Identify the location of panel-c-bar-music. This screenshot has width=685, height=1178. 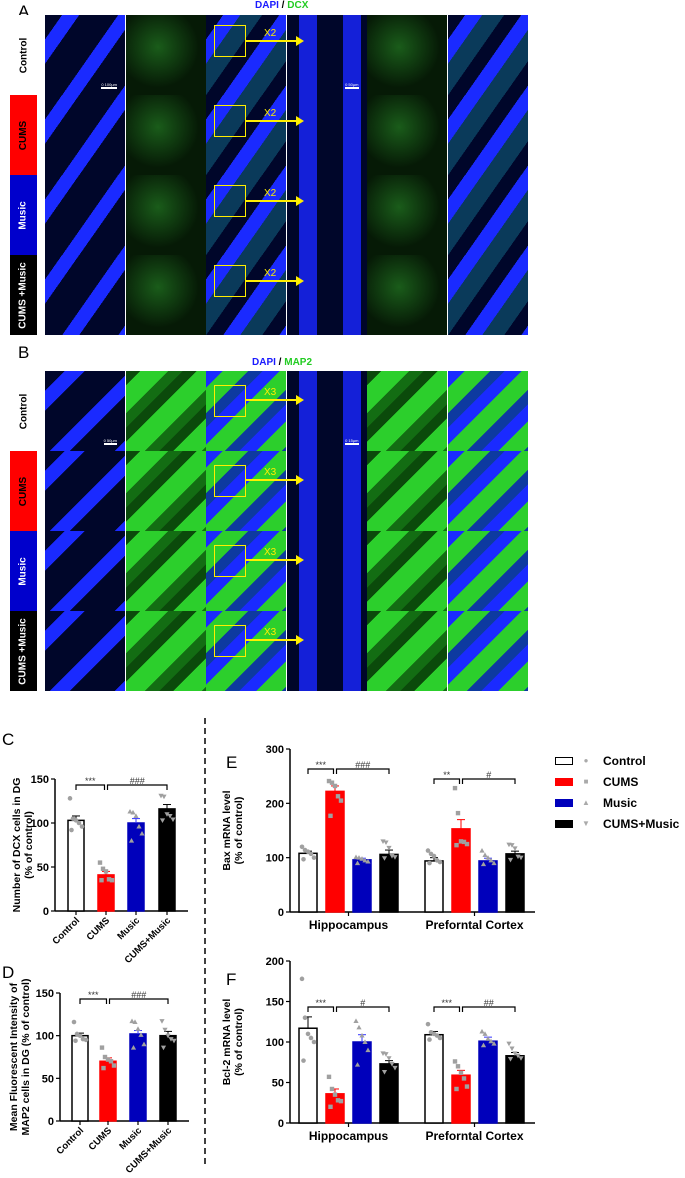
(136, 867).